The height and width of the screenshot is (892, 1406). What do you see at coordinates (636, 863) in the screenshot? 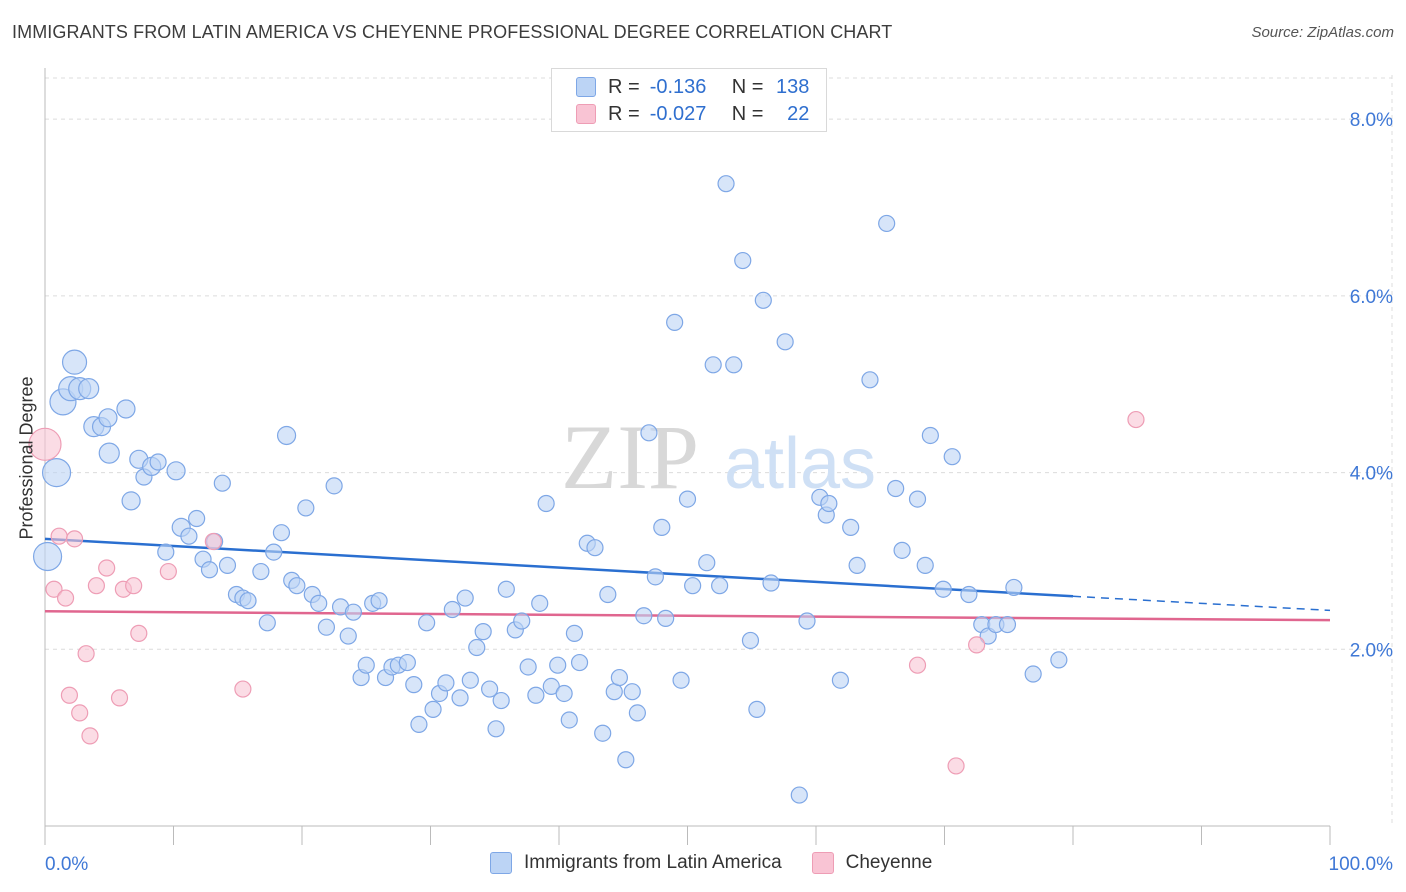
I see `series-legend-item-latin-america: Immigrants from Latin America` at bounding box center [636, 863].